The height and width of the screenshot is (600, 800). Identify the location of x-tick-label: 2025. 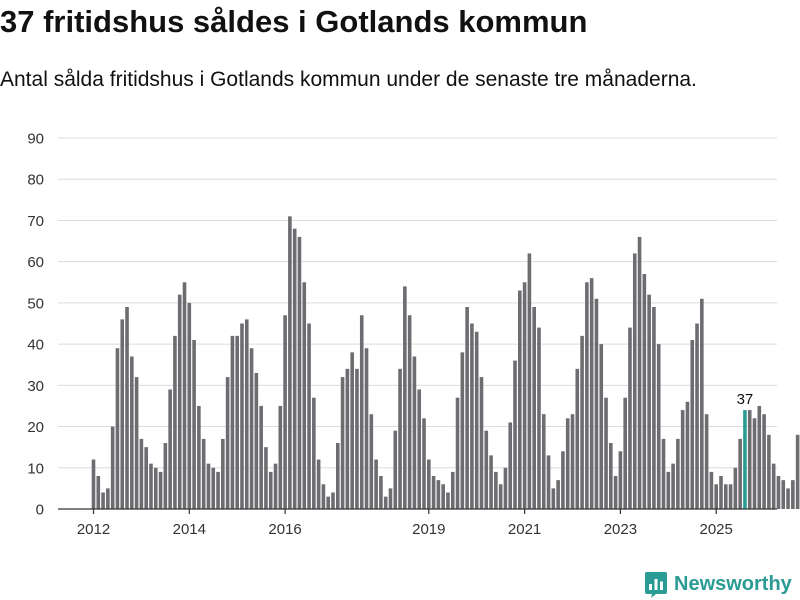
(716, 529).